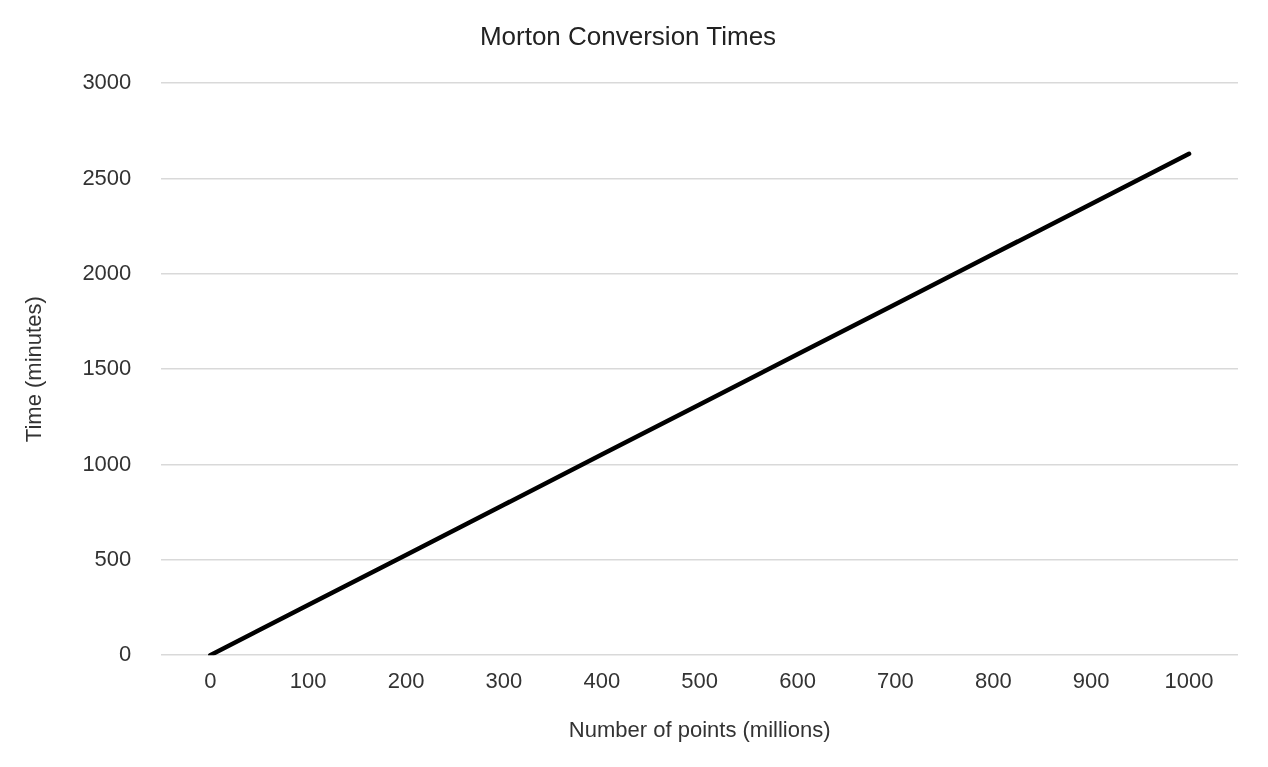  What do you see at coordinates (602, 681) in the screenshot?
I see `x-tick-label: 400` at bounding box center [602, 681].